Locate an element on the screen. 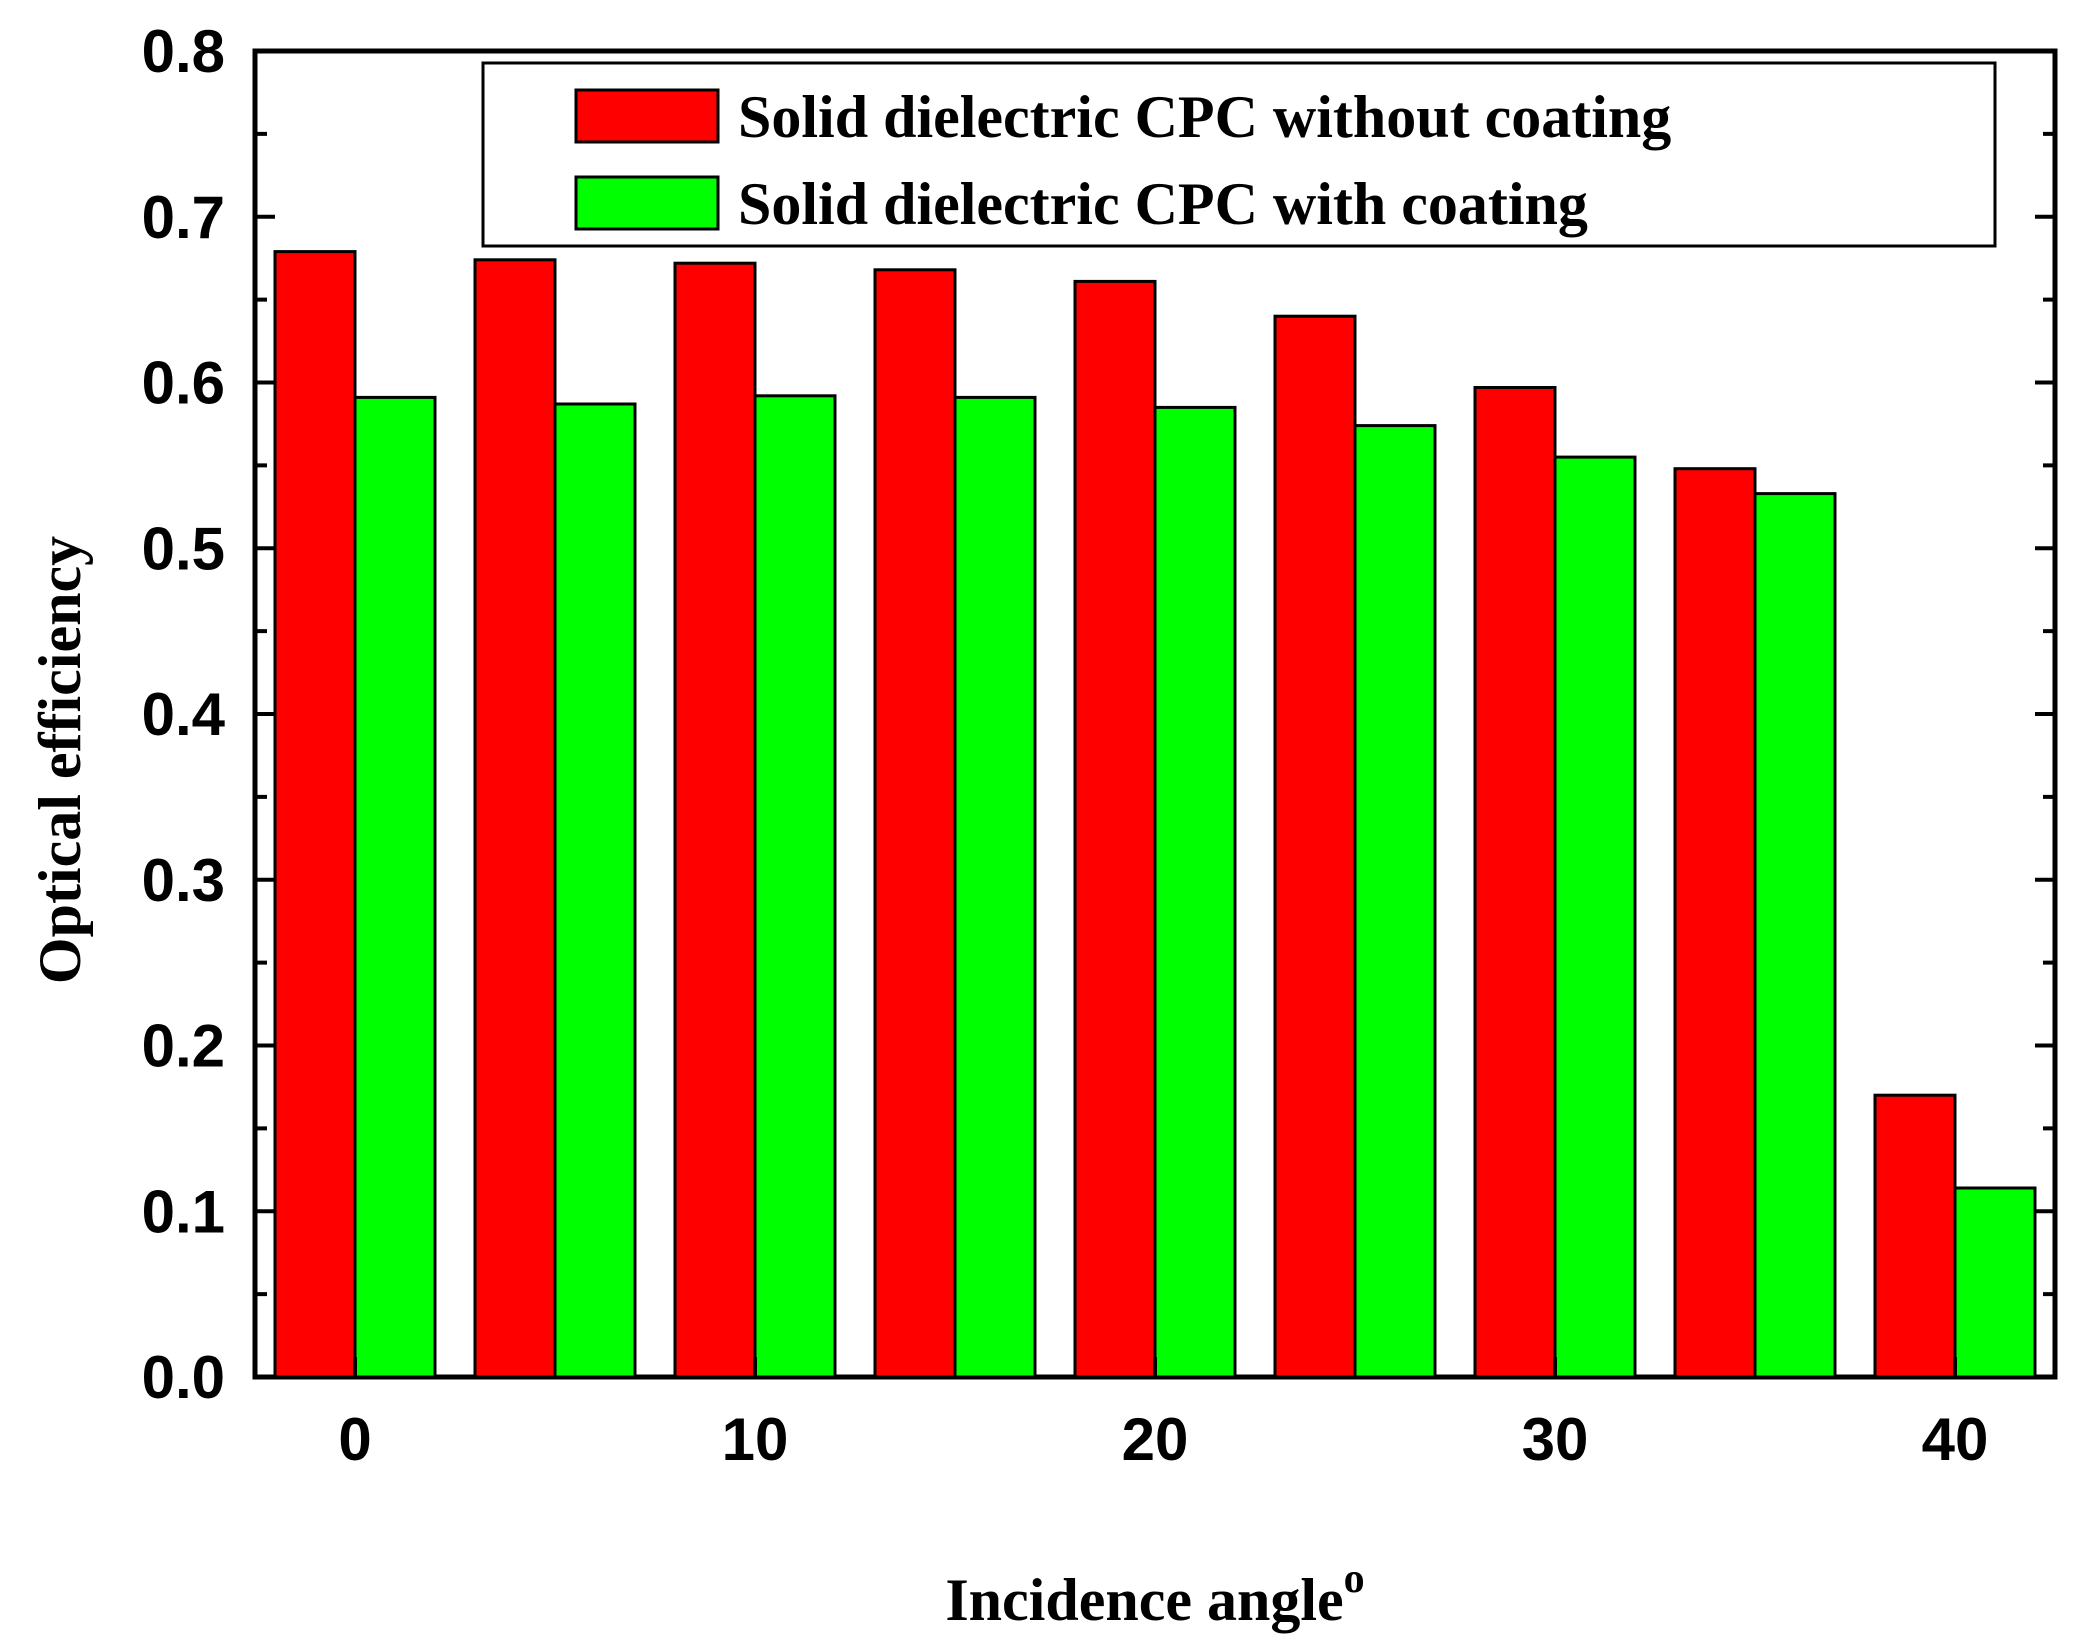 This screenshot has height=1648, width=2073. y-tick-label: 0.0 is located at coordinates (183, 1377).